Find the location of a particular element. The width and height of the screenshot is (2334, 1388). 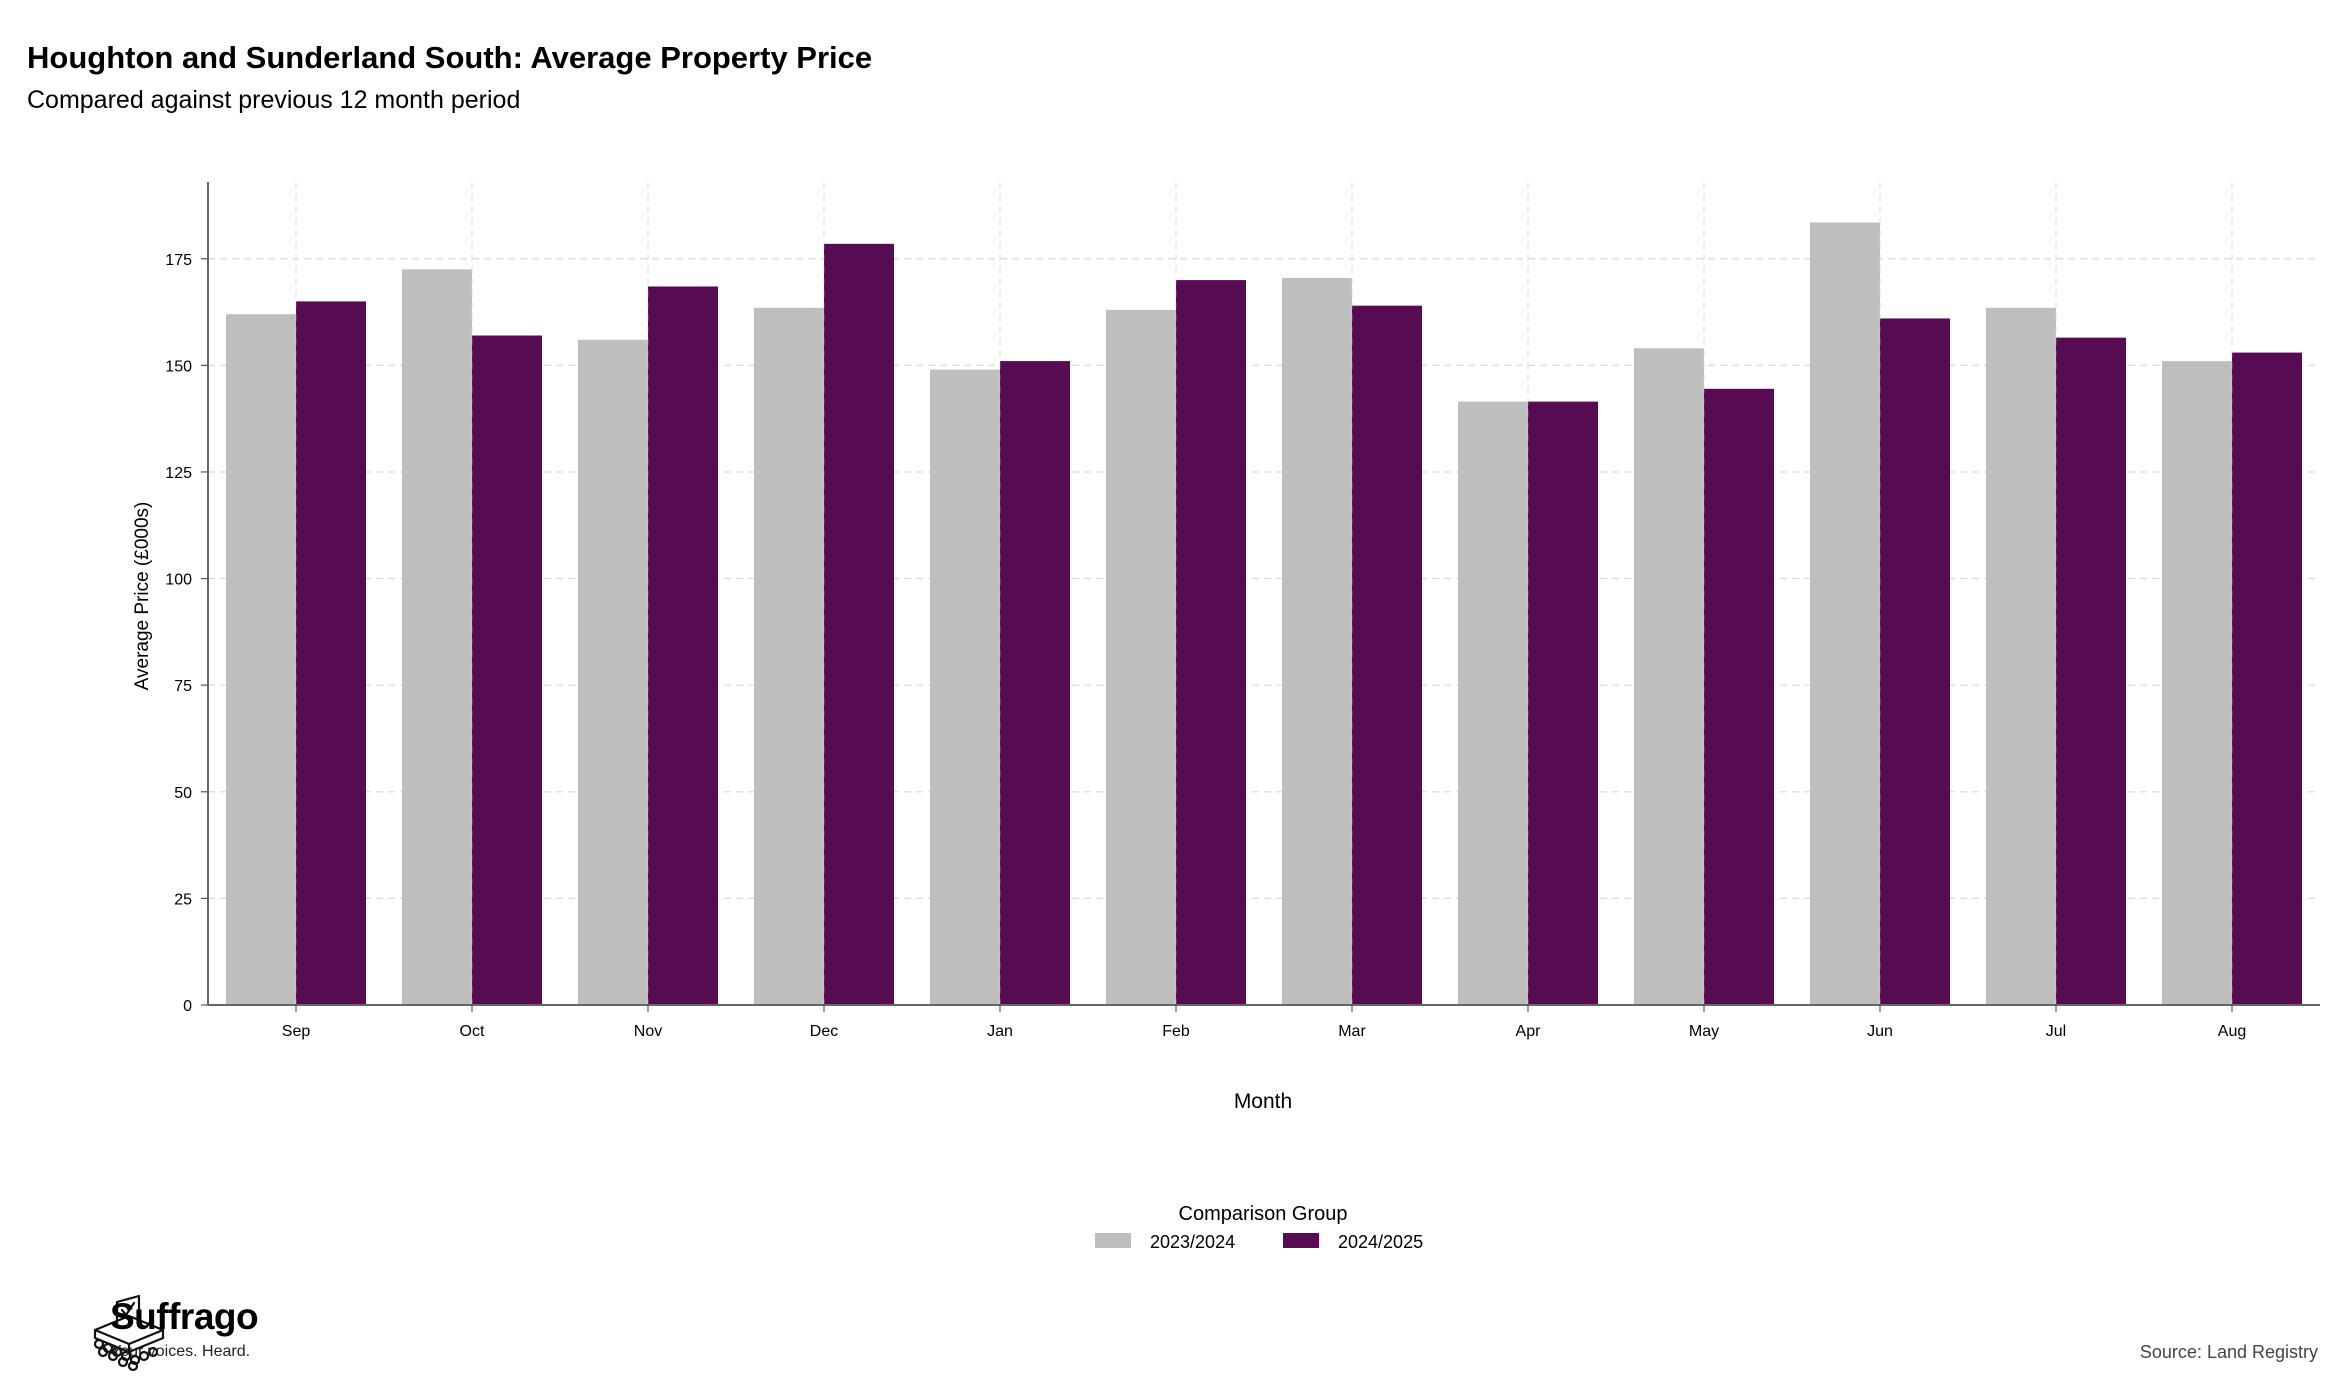

bar-aug-2024-2025 is located at coordinates (2267, 678).